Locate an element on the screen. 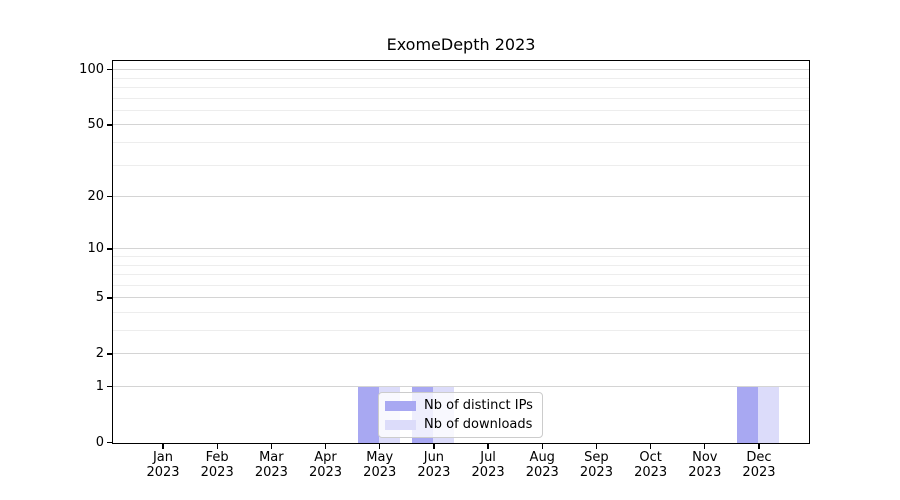 This screenshot has width=900, height=500. x-tick-label-jan: Jan 2023 is located at coordinates (163, 465).